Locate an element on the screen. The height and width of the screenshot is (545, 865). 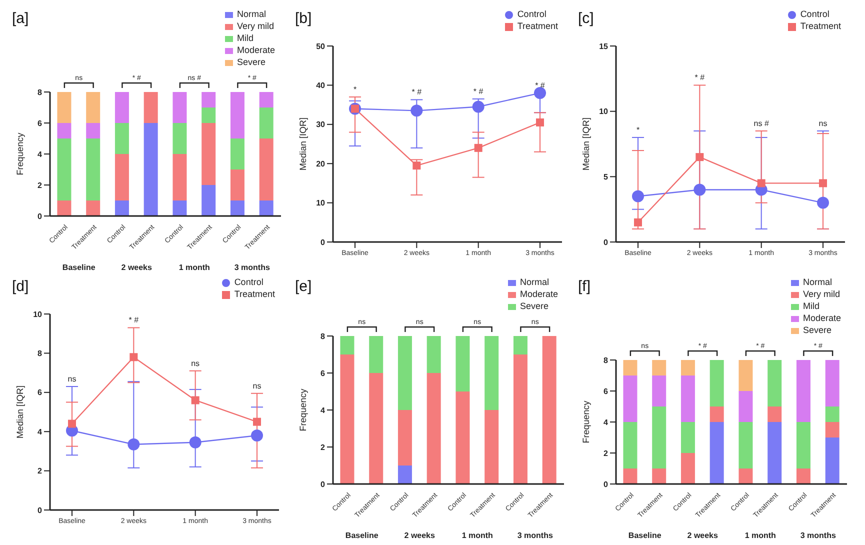
annotation: ns # is located at coordinates (762, 123).